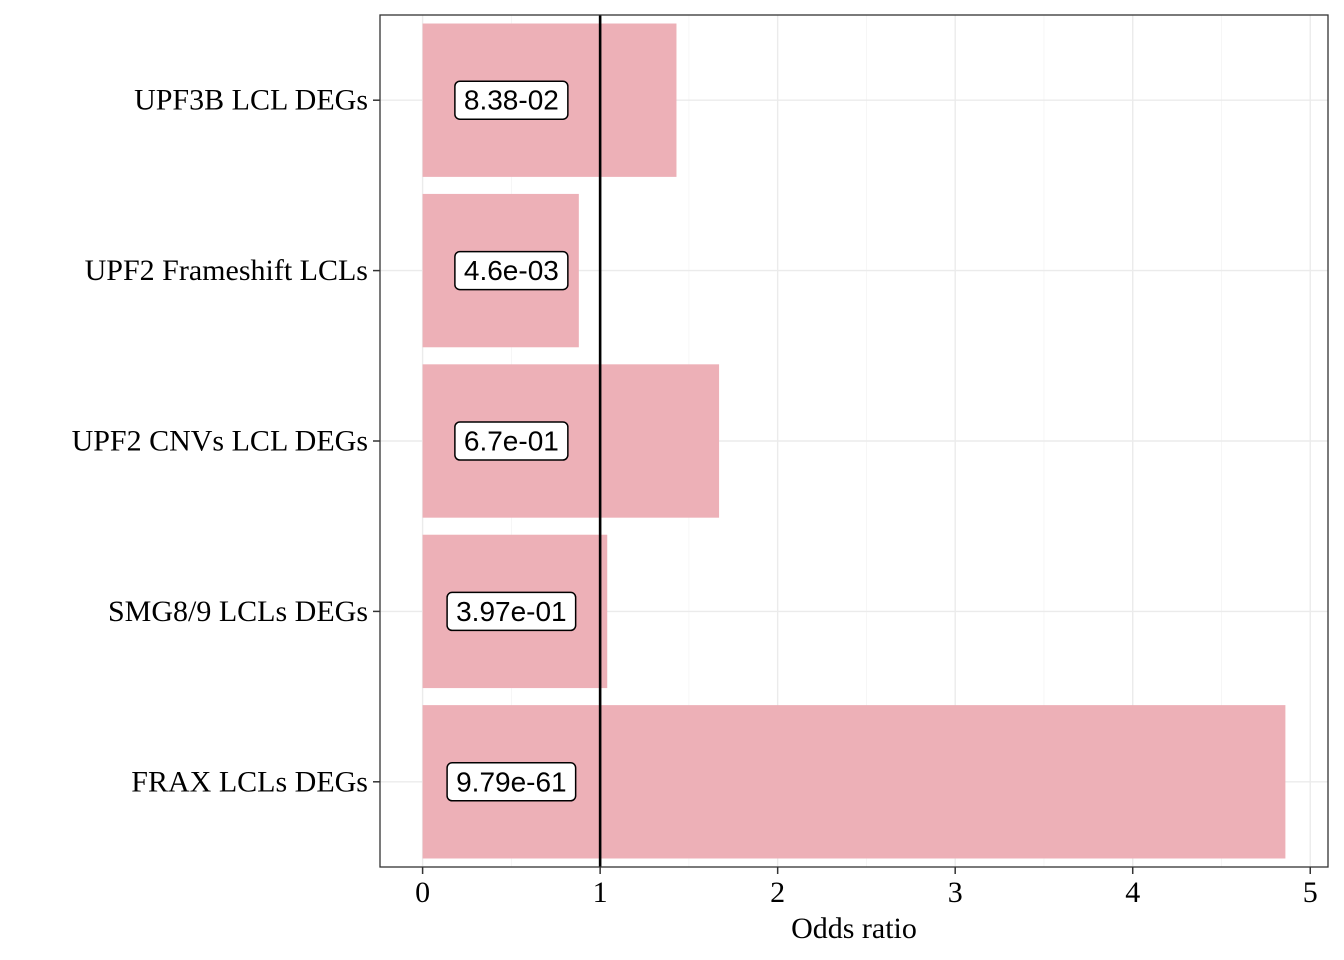 The width and height of the screenshot is (1344, 960). I want to click on x-tick-label: 4, so click(1132, 892).